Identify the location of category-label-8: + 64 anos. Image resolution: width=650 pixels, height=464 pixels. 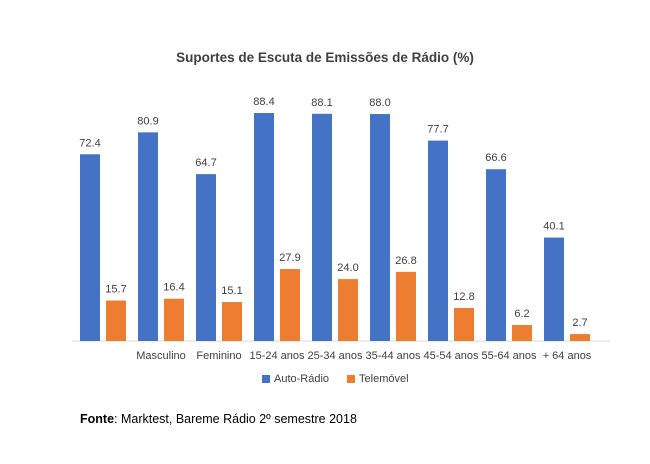
(567, 356).